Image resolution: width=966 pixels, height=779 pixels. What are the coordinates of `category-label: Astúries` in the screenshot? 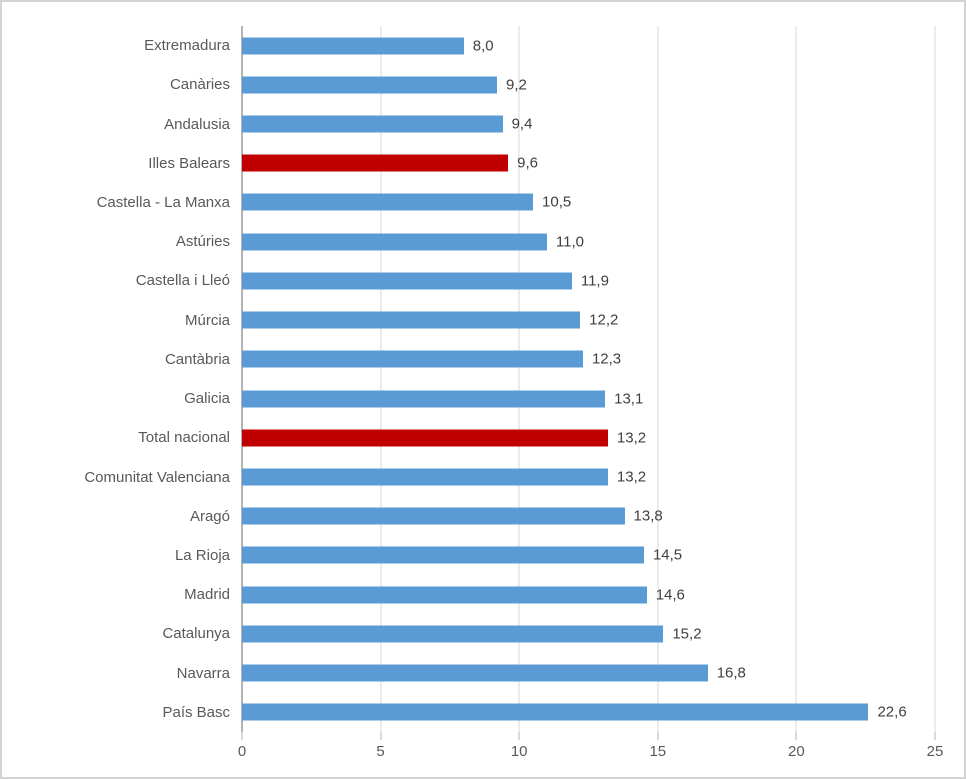 It's located at (202, 242).